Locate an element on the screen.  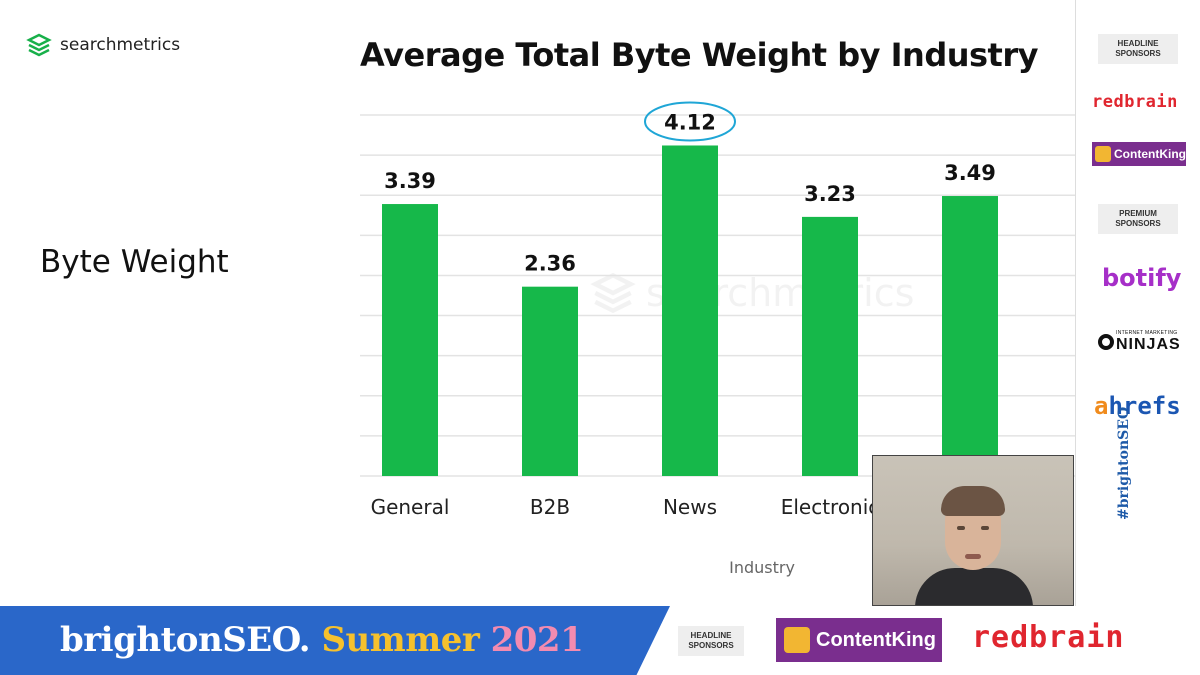
contentking-logo: ContentKing is located at coordinates (1139, 154).